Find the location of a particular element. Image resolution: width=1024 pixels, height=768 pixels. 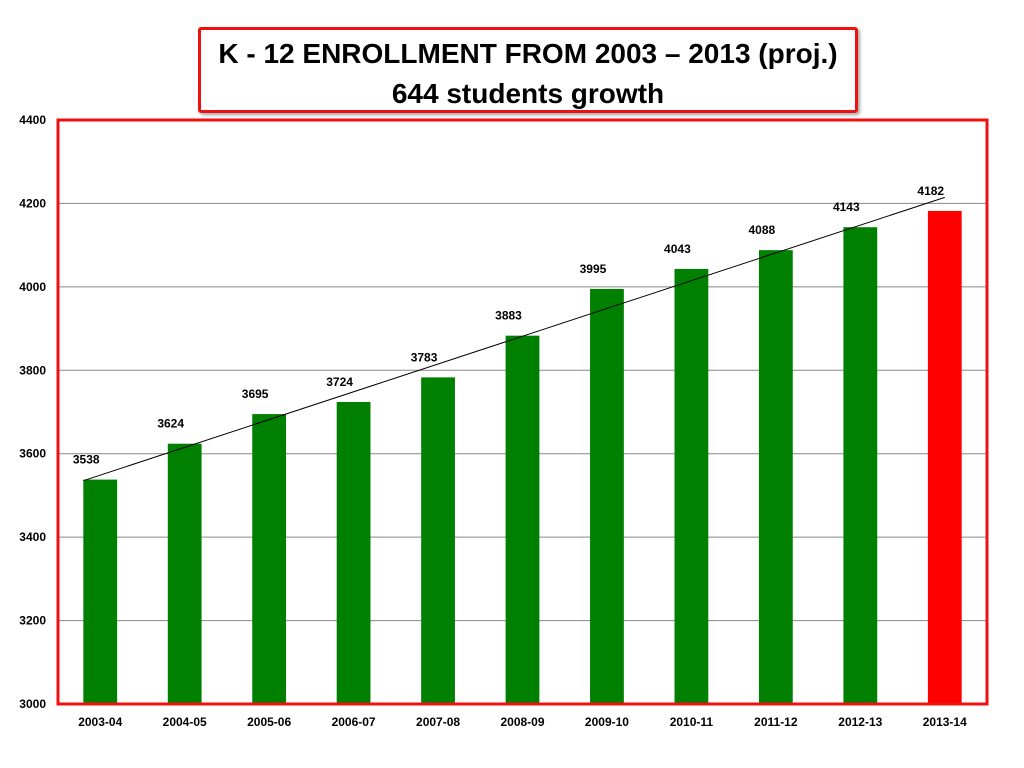

y-axis: 3000 3200 3400 3600 3800 4000 4200 4400 is located at coordinates (32, 412).